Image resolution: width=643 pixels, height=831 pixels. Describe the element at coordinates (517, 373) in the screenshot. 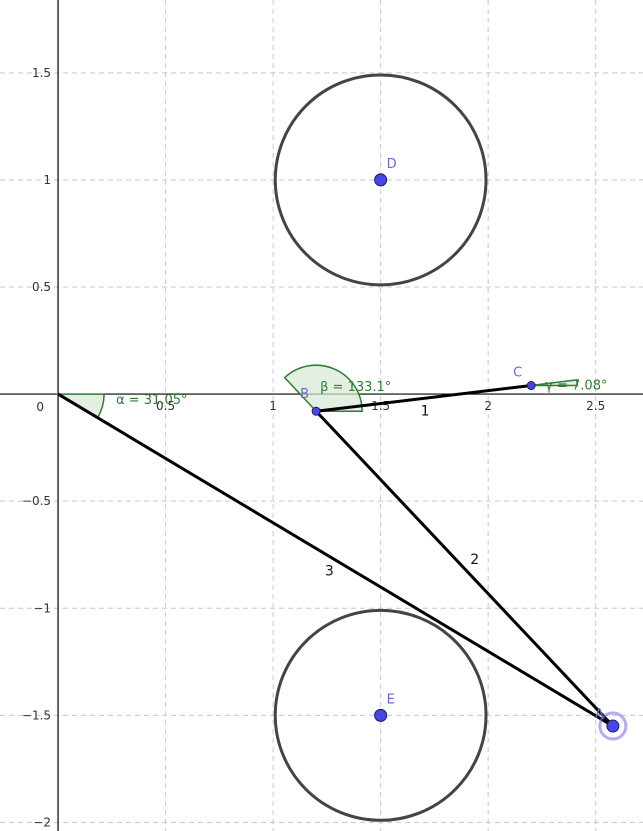

I see `point-C-label: C` at that location.